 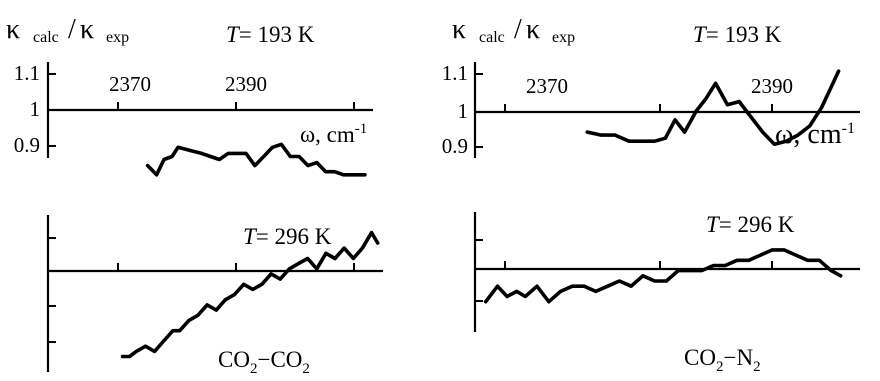 I want to click on series-line-t193-co2-n2, so click(x=713, y=108).